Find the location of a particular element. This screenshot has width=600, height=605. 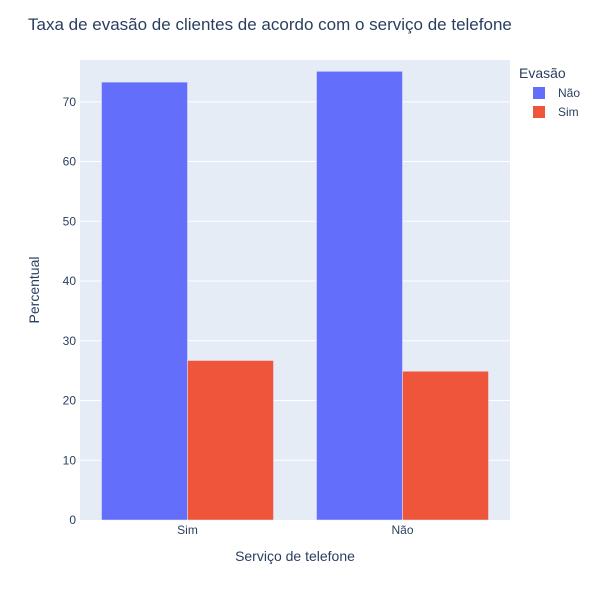

y-tick-label: 50 is located at coordinates (70, 221).